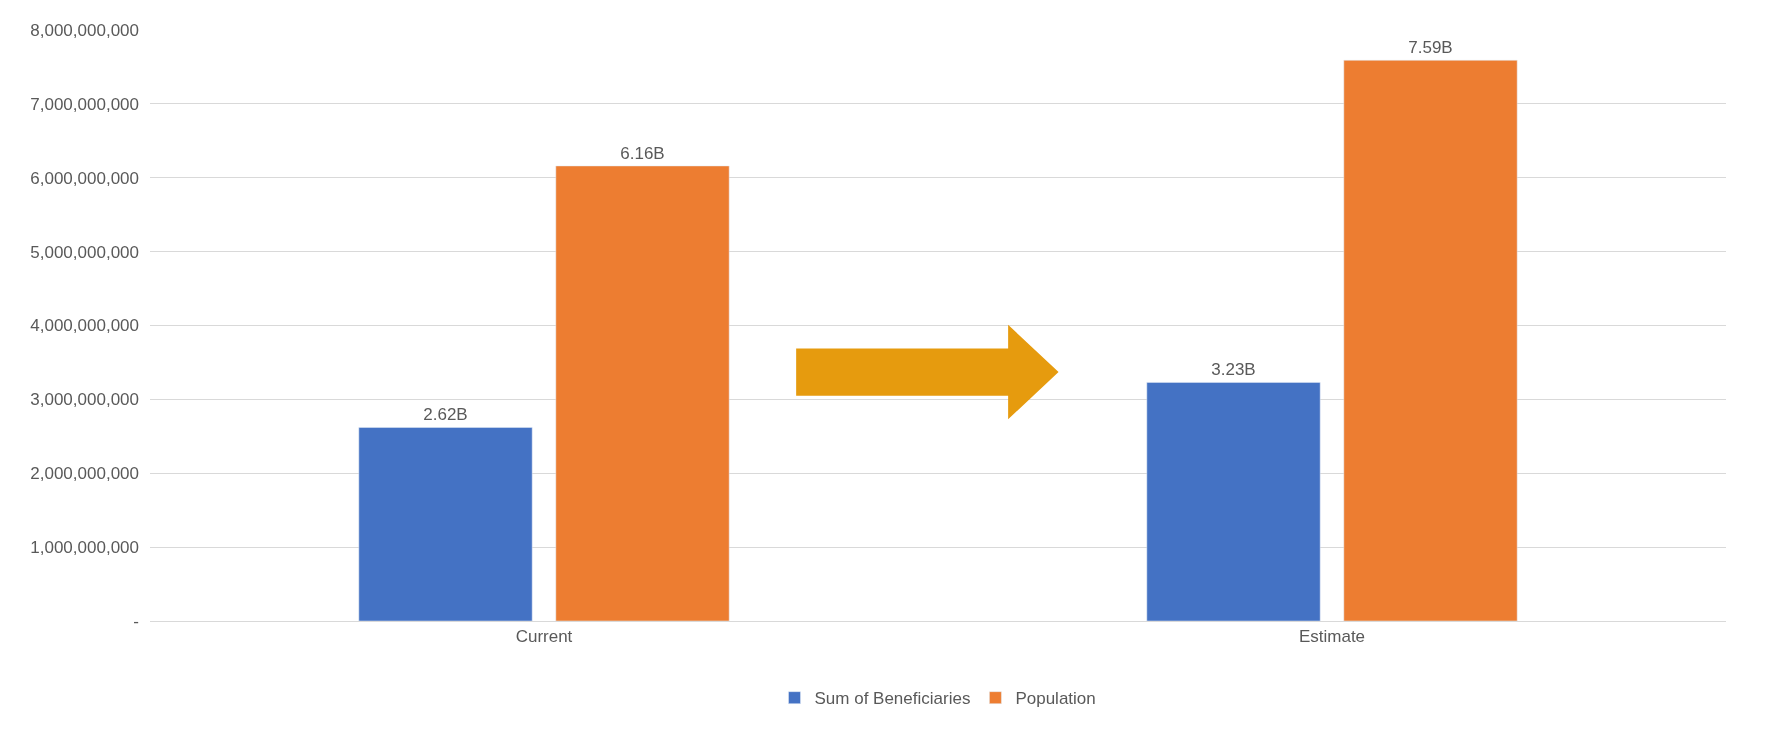 This screenshot has width=1766, height=731. Describe the element at coordinates (1332, 637) in the screenshot. I see `x-tick-label: Estimate` at that location.